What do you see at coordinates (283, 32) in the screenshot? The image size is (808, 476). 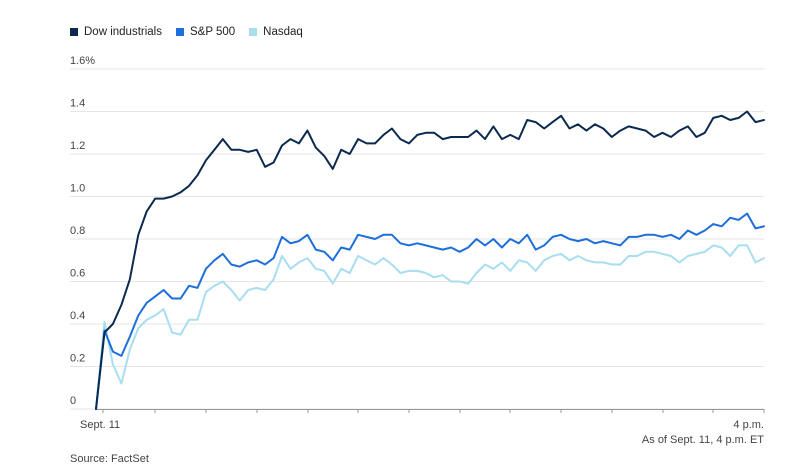 I see `legend-label-nasdaq: Nasdaq` at bounding box center [283, 32].